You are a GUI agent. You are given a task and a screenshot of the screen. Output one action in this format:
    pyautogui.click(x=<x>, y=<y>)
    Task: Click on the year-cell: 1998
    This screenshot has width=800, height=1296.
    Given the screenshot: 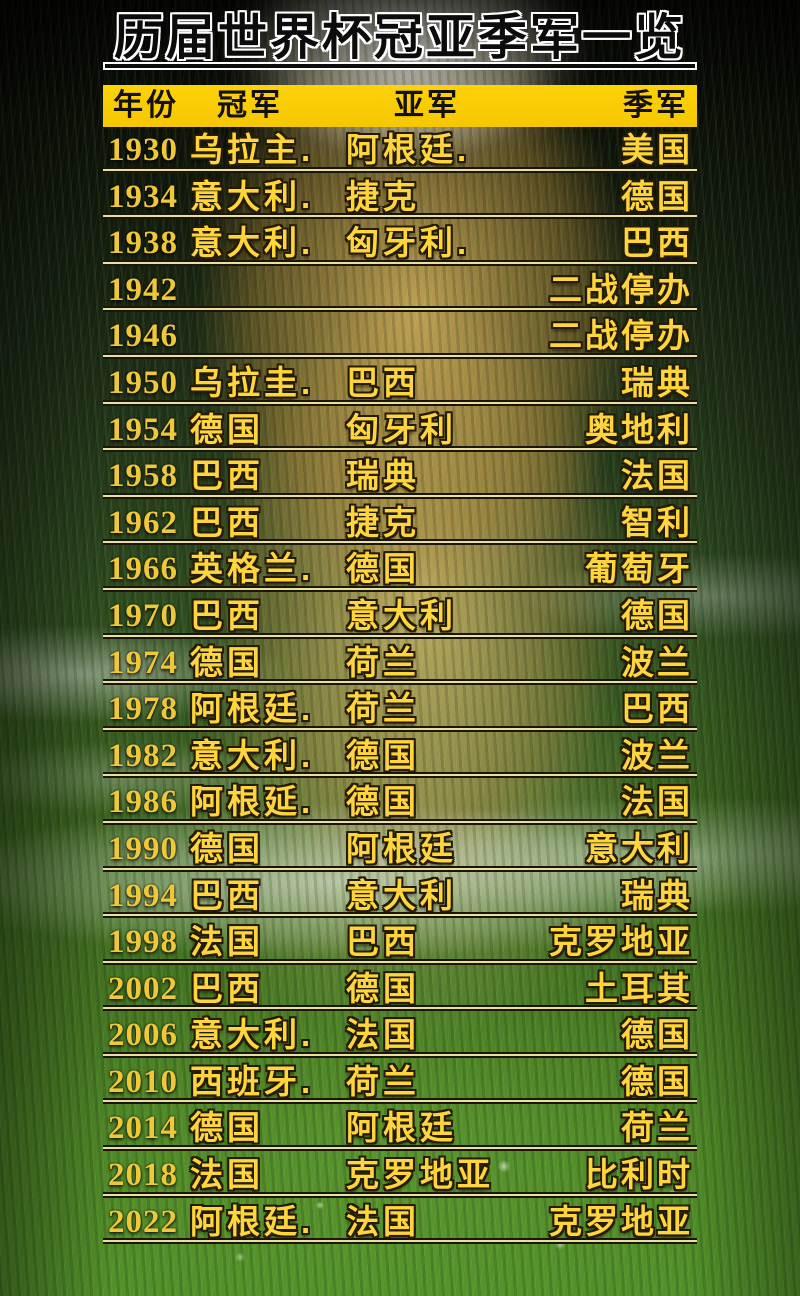 What is the action you would take?
    pyautogui.click(x=143, y=942)
    